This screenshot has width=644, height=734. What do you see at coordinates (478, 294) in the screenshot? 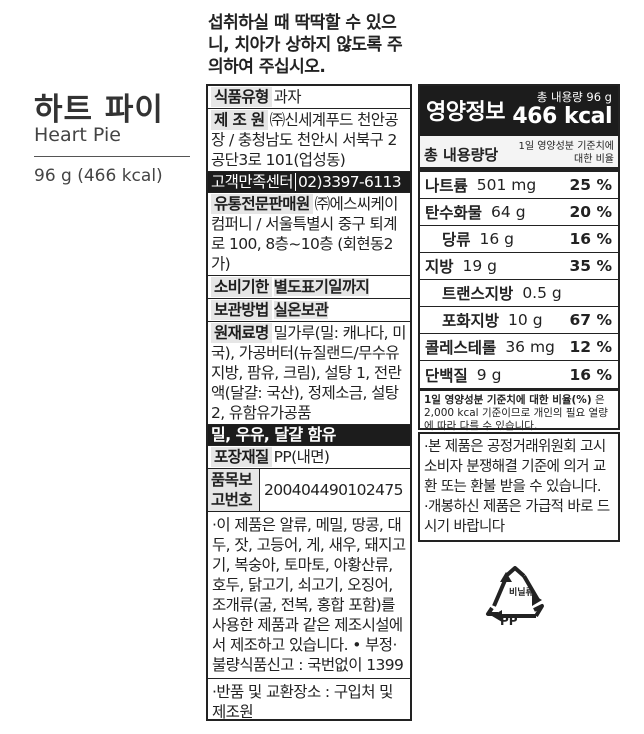
I see `nutrient-name: 트랜스지방` at bounding box center [478, 294].